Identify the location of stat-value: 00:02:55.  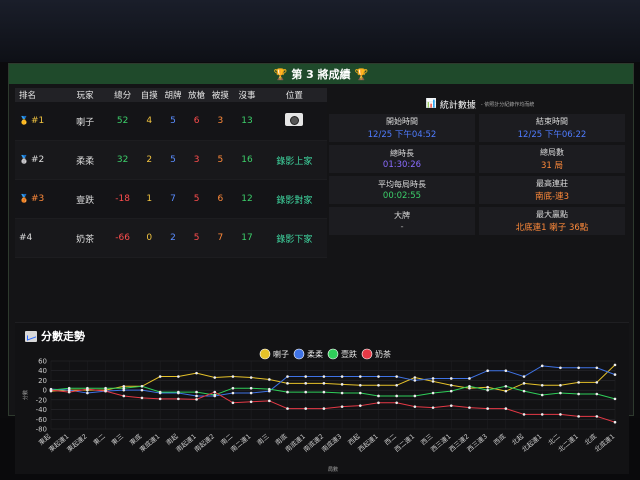
(402, 196).